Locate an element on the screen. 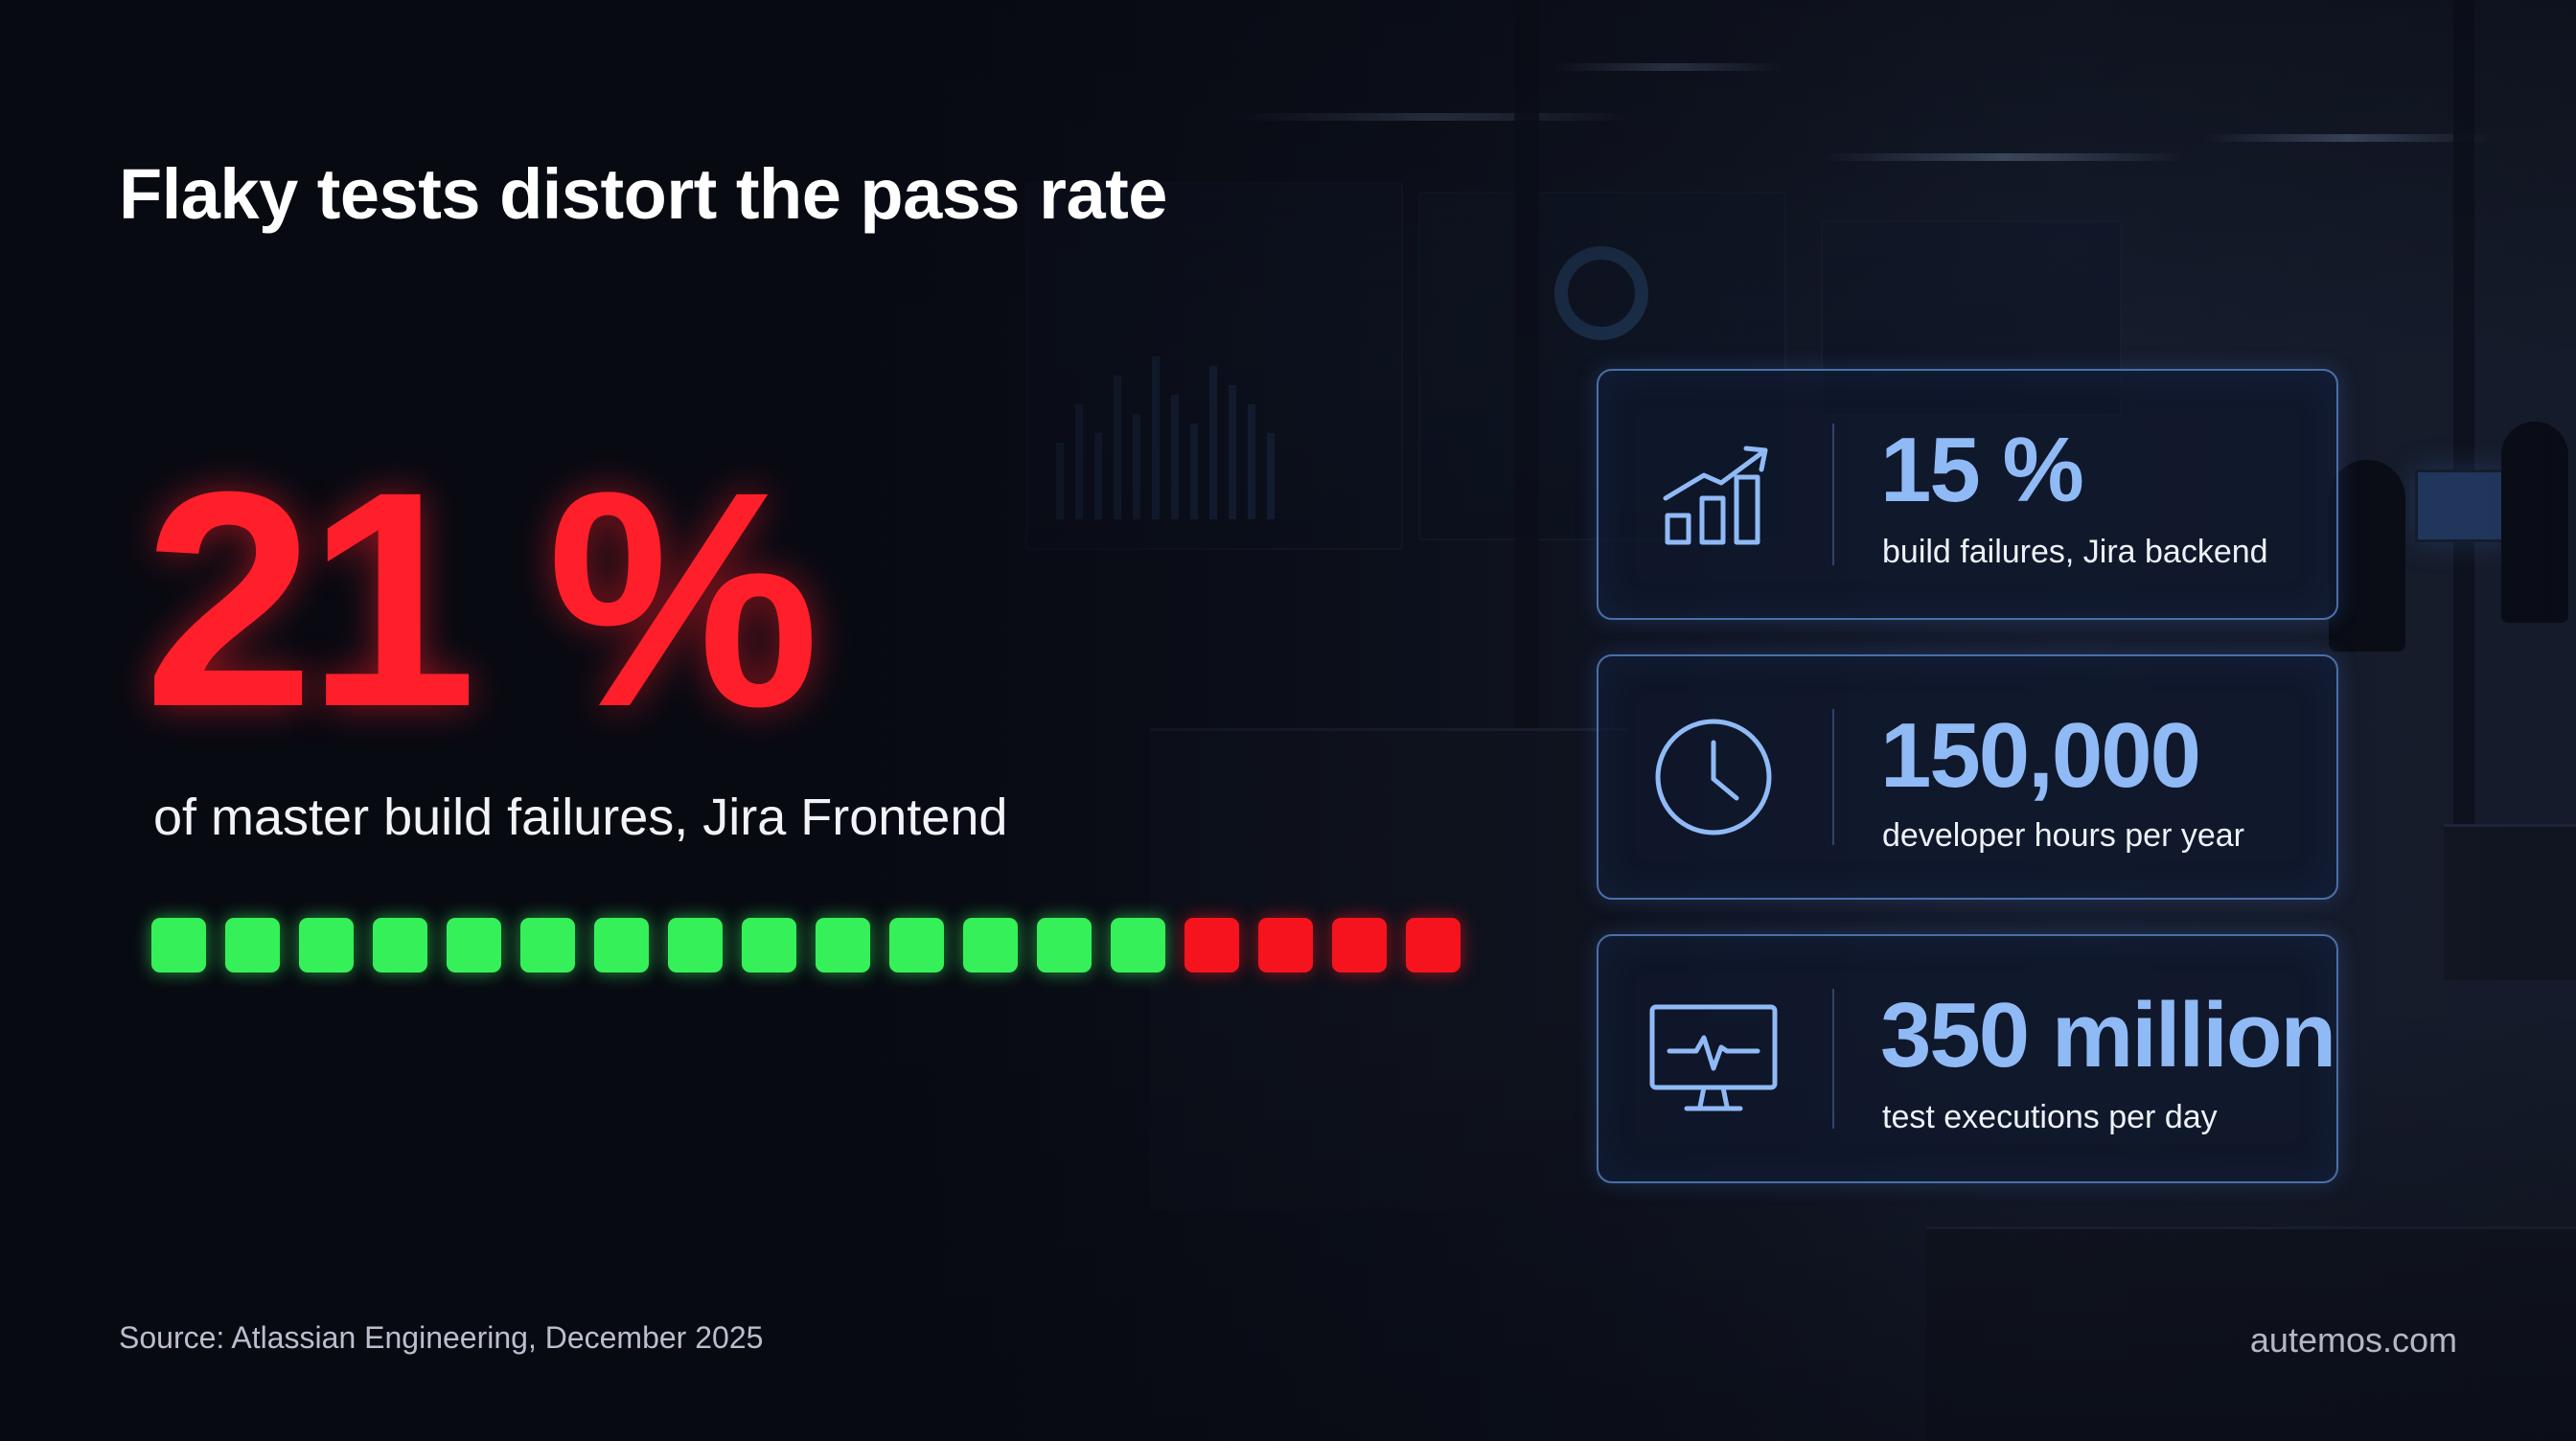 The height and width of the screenshot is (1441, 2576). clock-icon is located at coordinates (1713, 777).